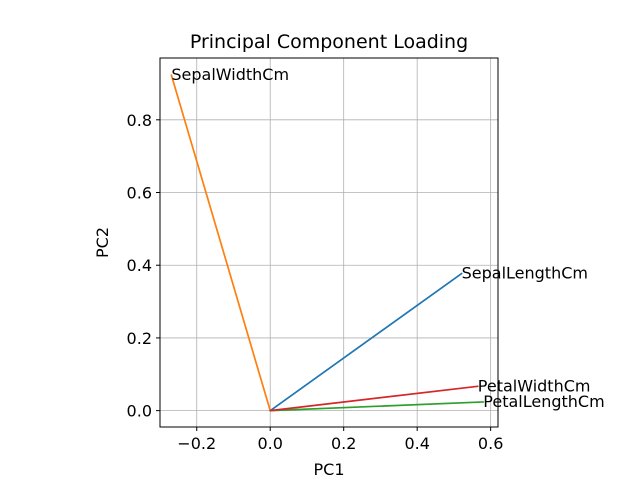  I want to click on x-axis-label: PC1, so click(329, 469).